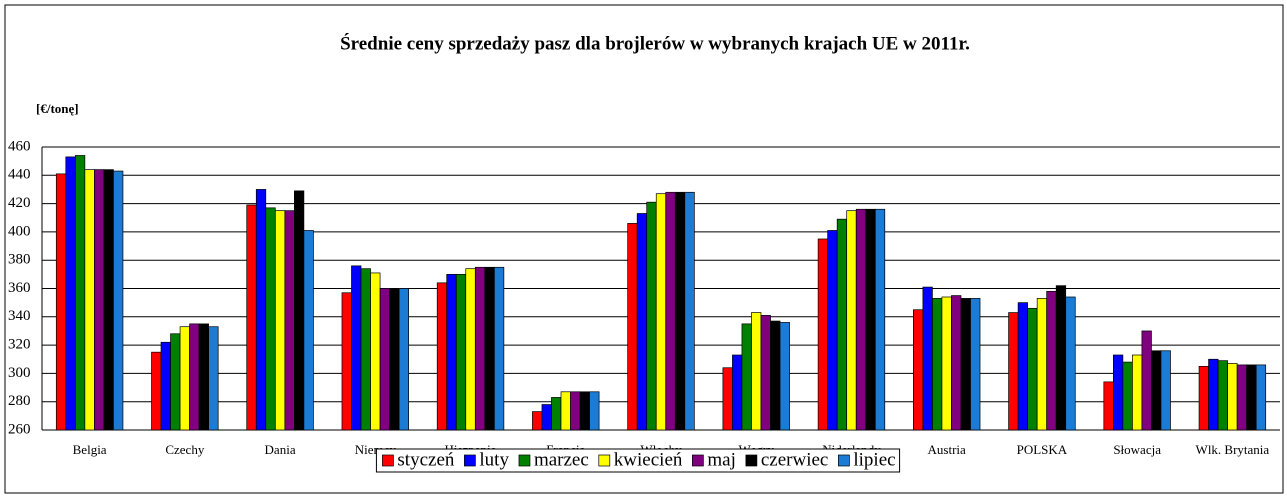 This screenshot has height=500, width=1287. What do you see at coordinates (19, 260) in the screenshot?
I see `y-tick-label: 380` at bounding box center [19, 260].